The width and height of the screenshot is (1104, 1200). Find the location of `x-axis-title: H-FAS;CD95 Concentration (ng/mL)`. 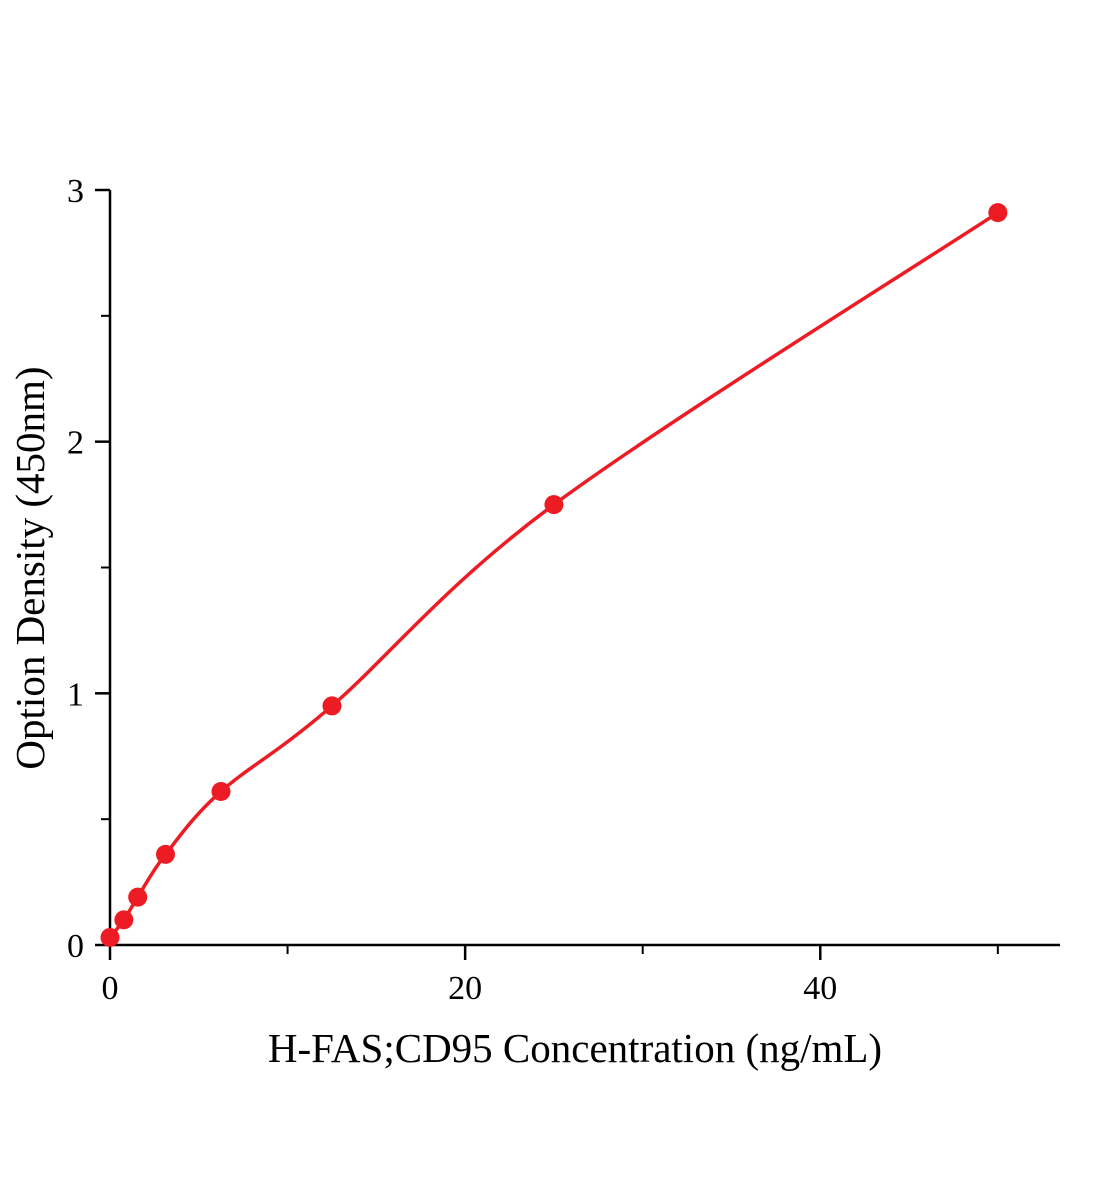

x-axis-title: H-FAS;CD95 Concentration (ng/mL) is located at coordinates (575, 1048).